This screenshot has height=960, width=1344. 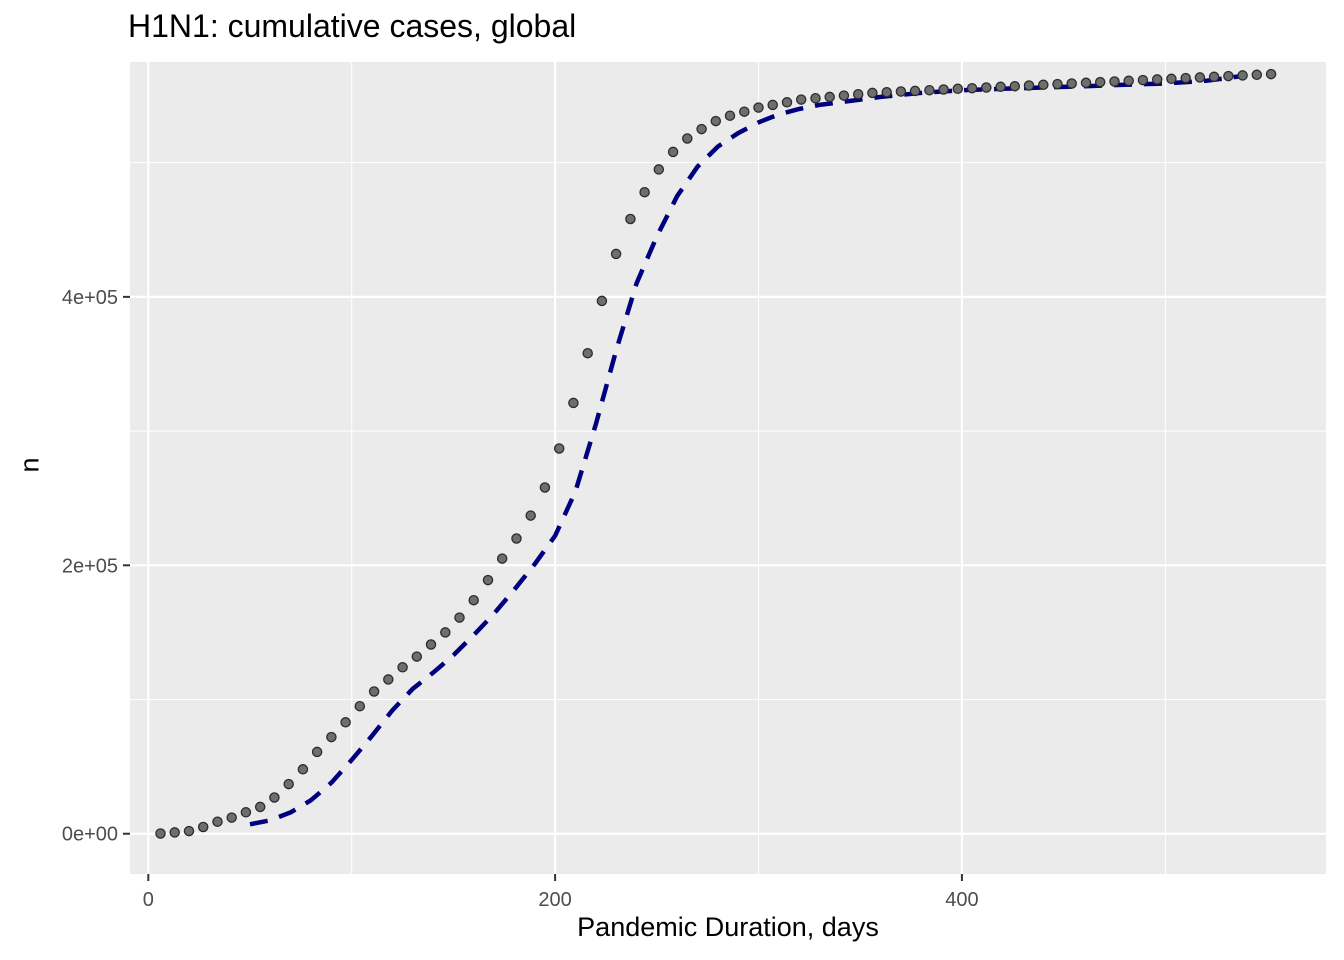 What do you see at coordinates (90, 835) in the screenshot?
I see `y-tick-label: 0e+00` at bounding box center [90, 835].